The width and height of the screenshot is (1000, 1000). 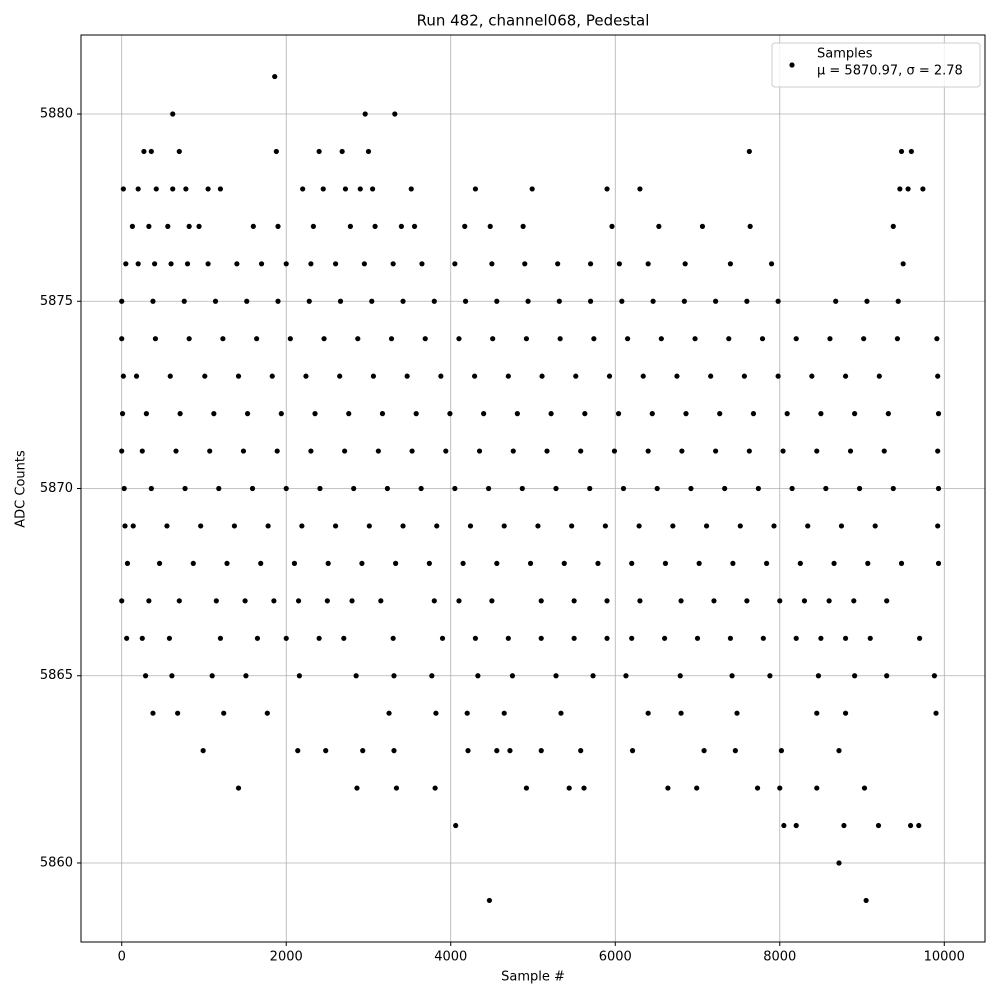 I want to click on legend-note: μ = 5870.97, σ = 2.78, so click(x=890, y=71).